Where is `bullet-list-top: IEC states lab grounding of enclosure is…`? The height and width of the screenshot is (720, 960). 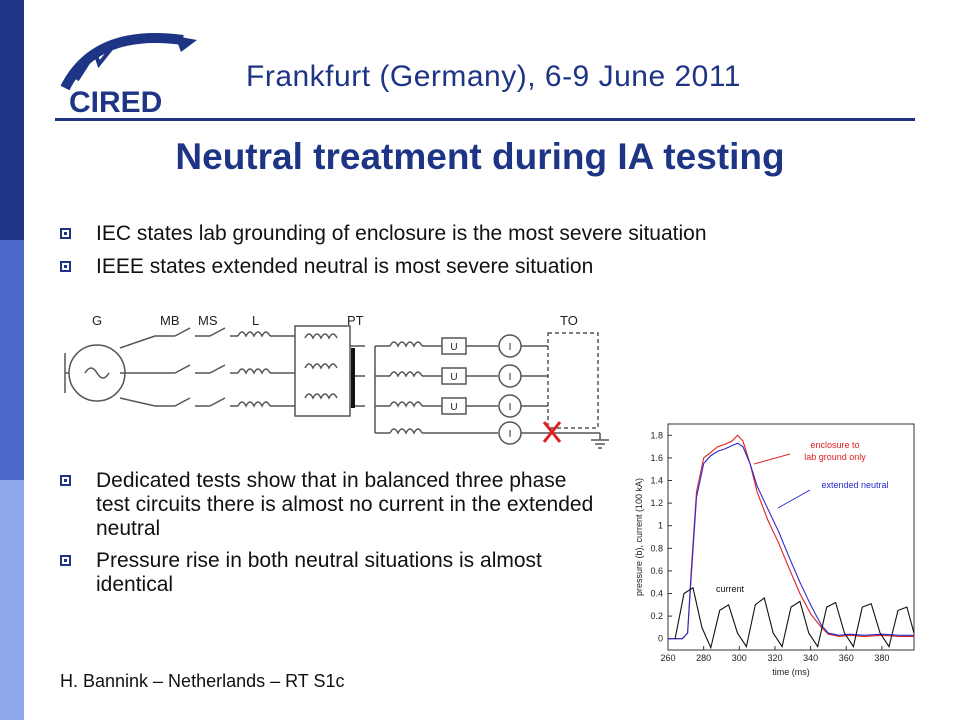 bullet-list-top: IEC states lab grounding of enclosure is… is located at coordinates (383, 255).